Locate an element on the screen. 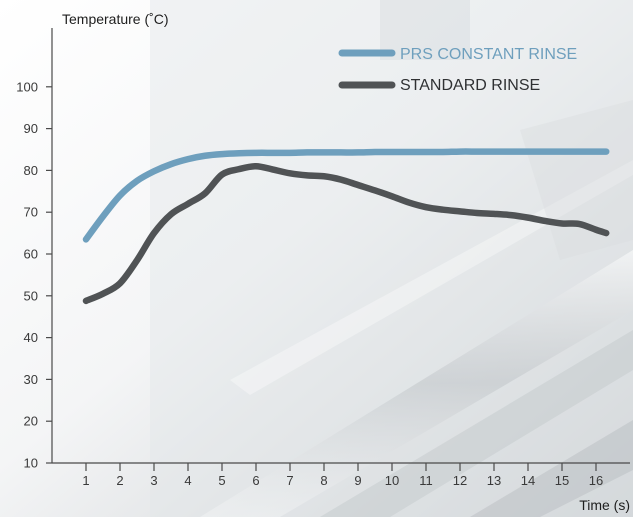 Image resolution: width=633 pixels, height=517 pixels. y-tick-label: 20 is located at coordinates (31, 421).